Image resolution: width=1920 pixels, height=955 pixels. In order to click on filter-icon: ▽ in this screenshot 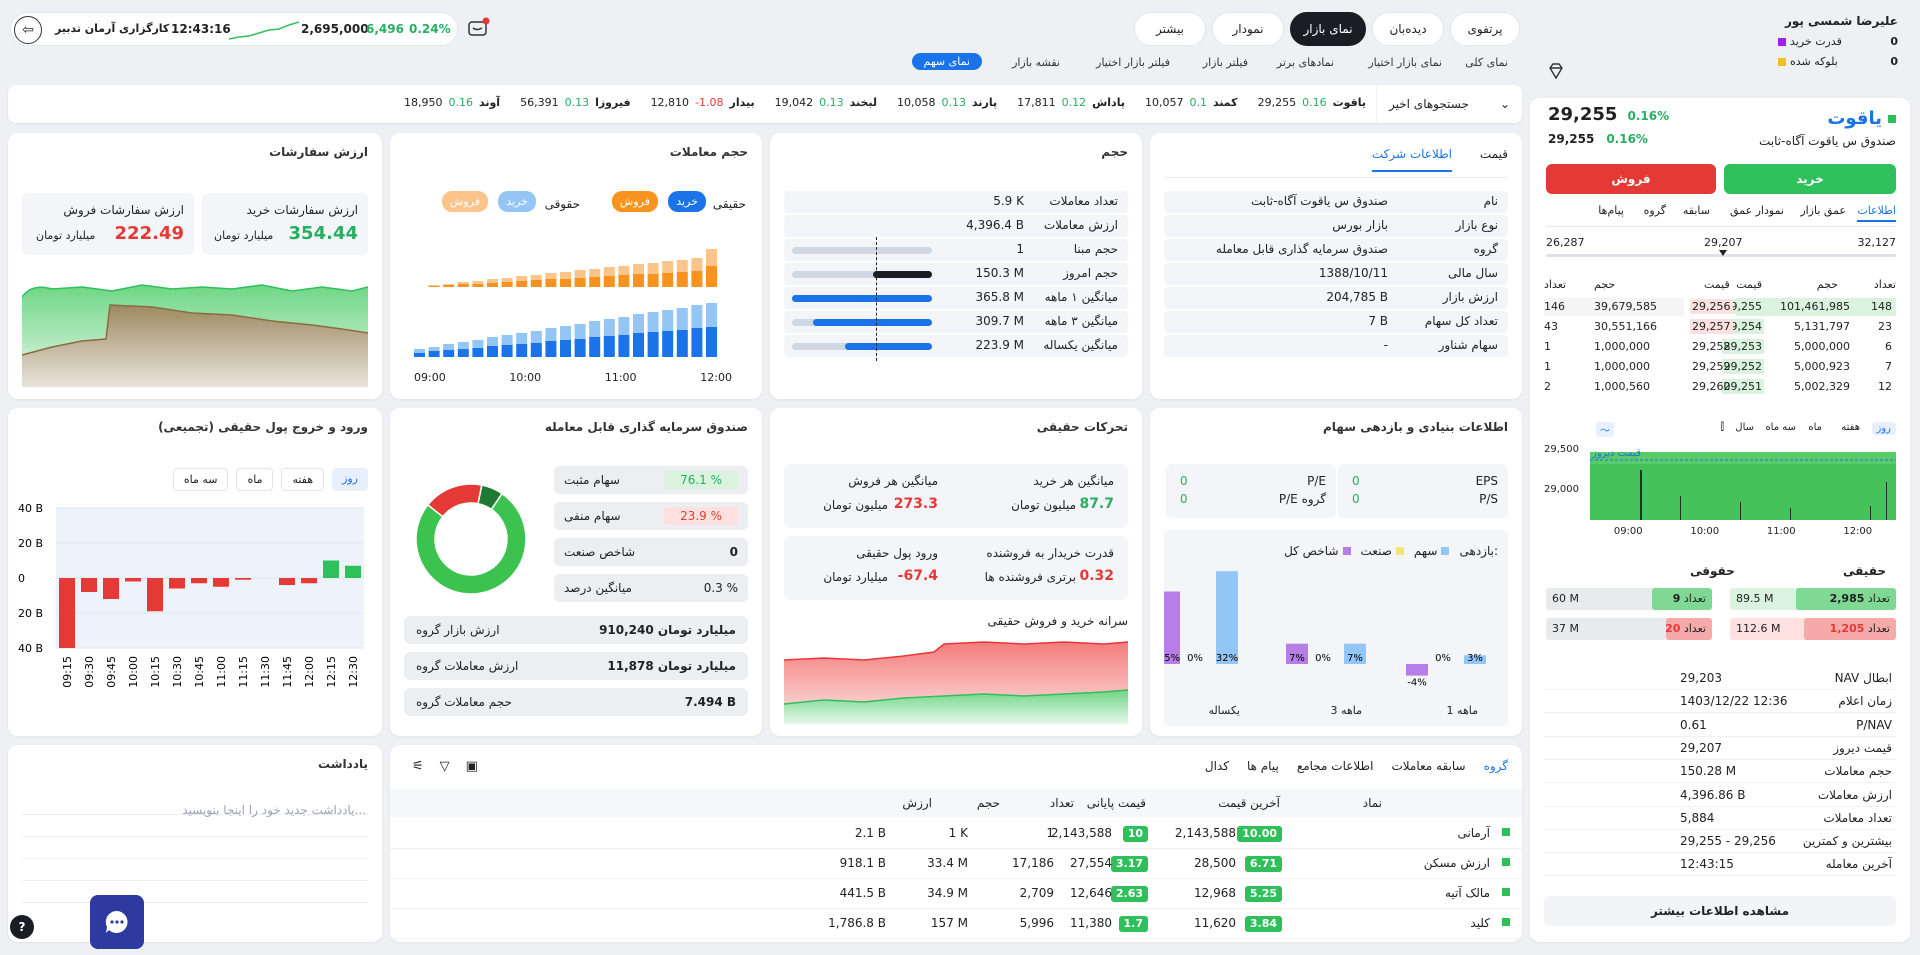, I will do `click(444, 766)`.